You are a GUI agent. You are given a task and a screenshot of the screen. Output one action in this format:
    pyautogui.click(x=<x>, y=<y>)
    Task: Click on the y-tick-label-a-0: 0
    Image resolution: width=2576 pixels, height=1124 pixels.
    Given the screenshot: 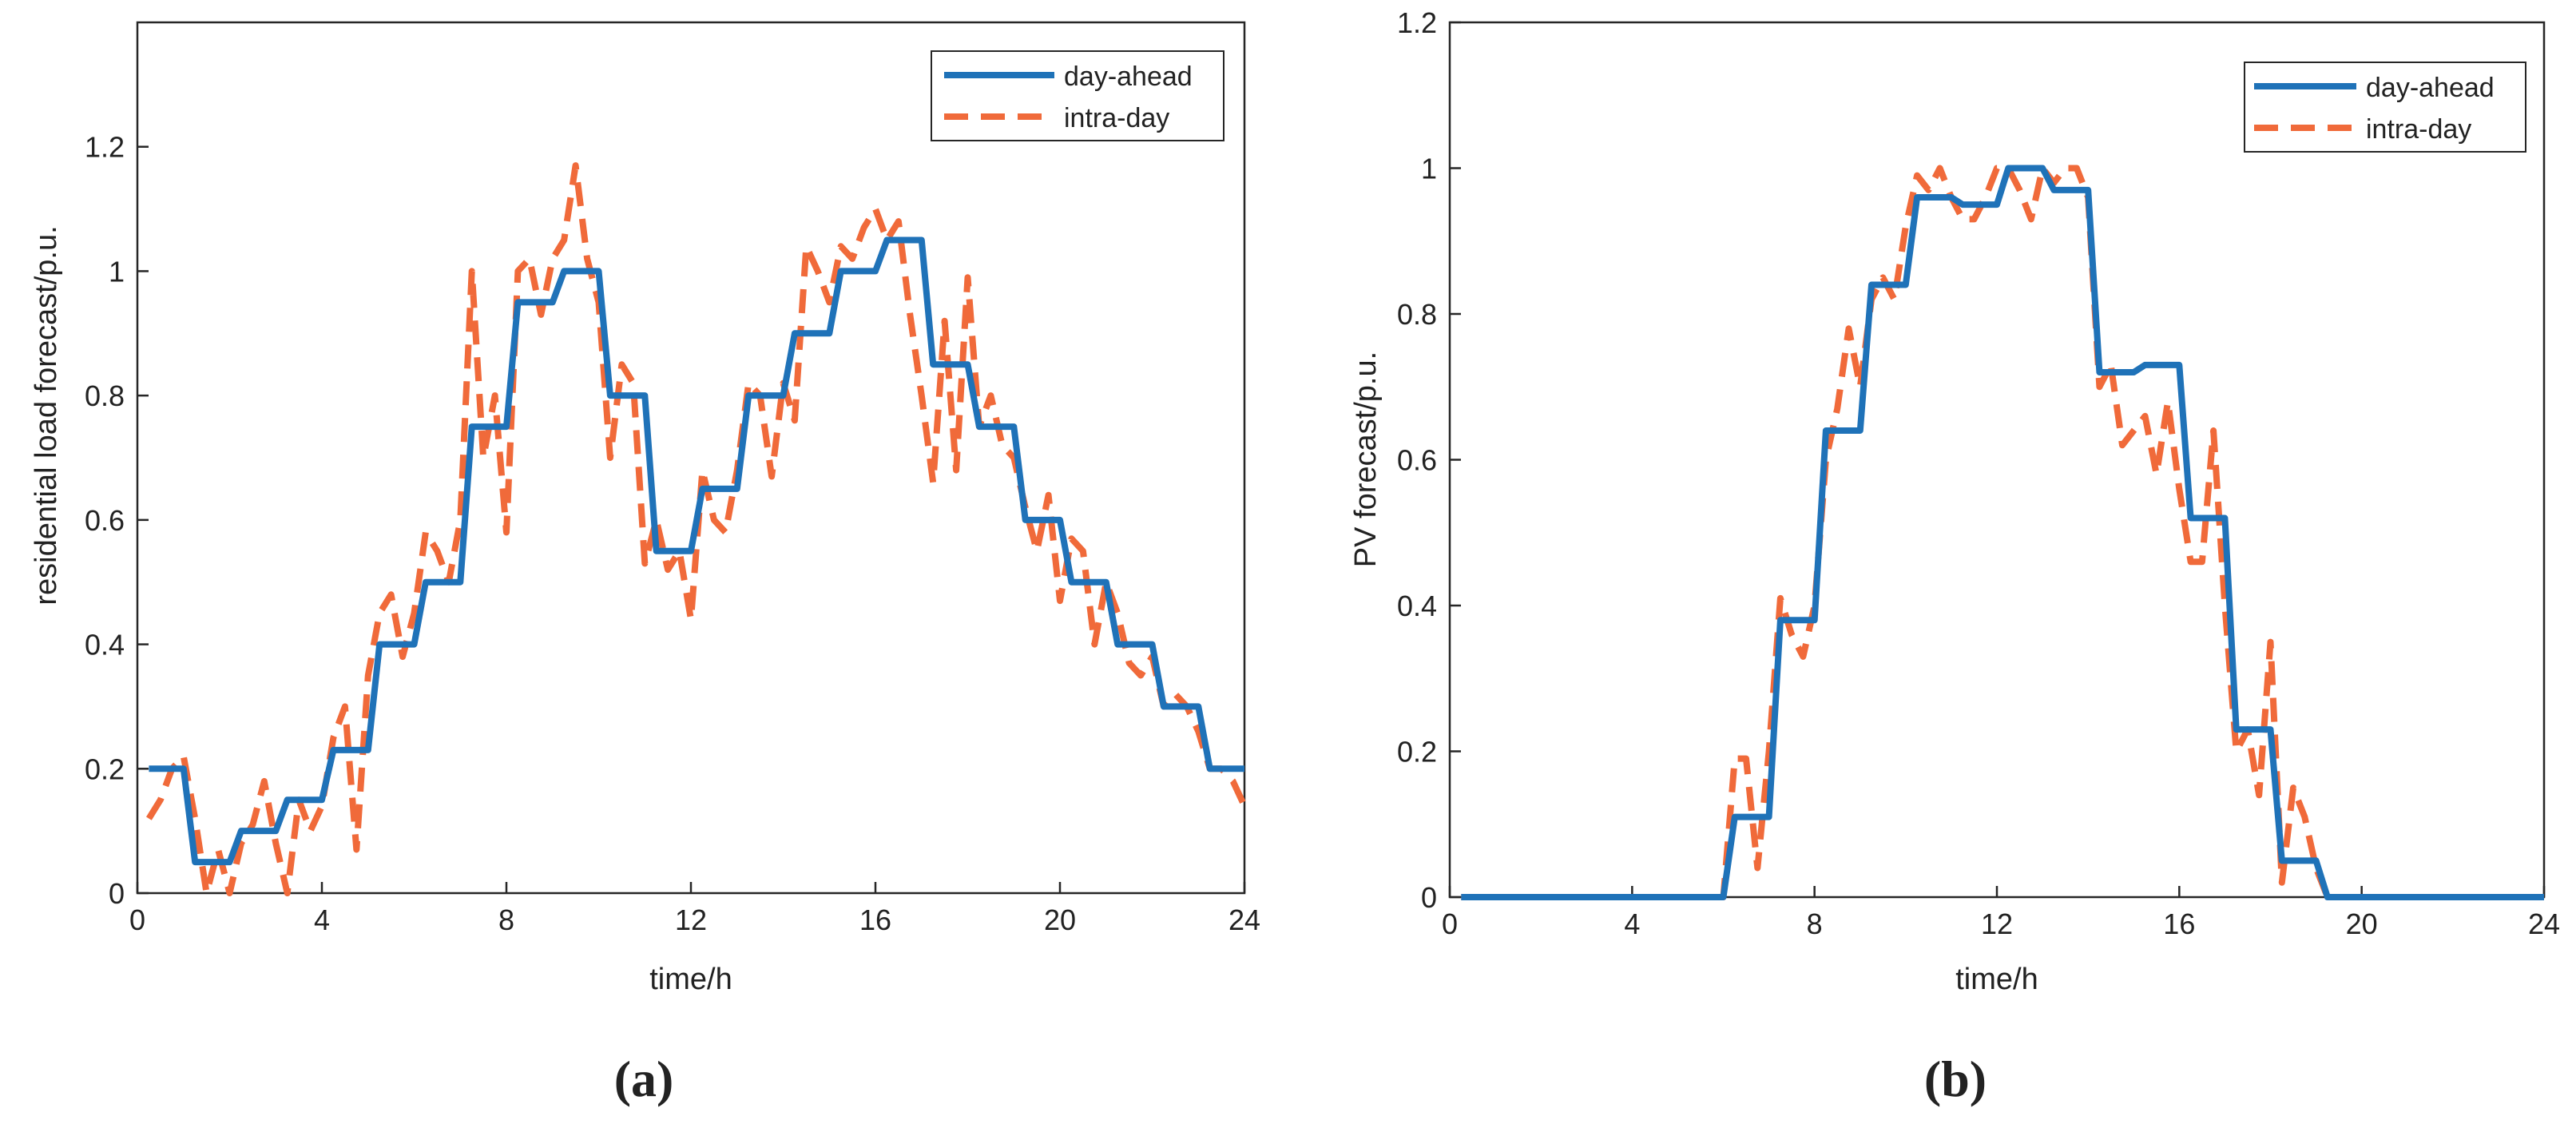 What is the action you would take?
    pyautogui.click(x=117, y=893)
    